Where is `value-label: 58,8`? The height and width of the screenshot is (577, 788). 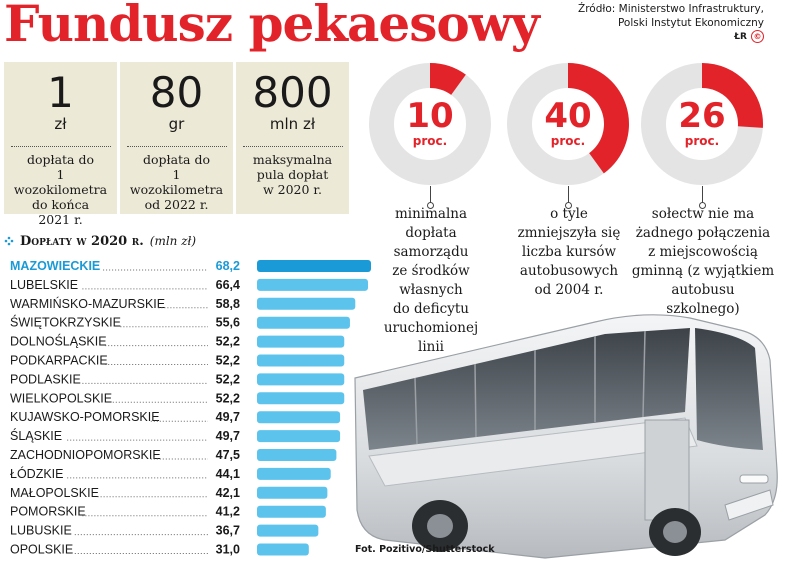 value-label: 58,8 is located at coordinates (228, 304).